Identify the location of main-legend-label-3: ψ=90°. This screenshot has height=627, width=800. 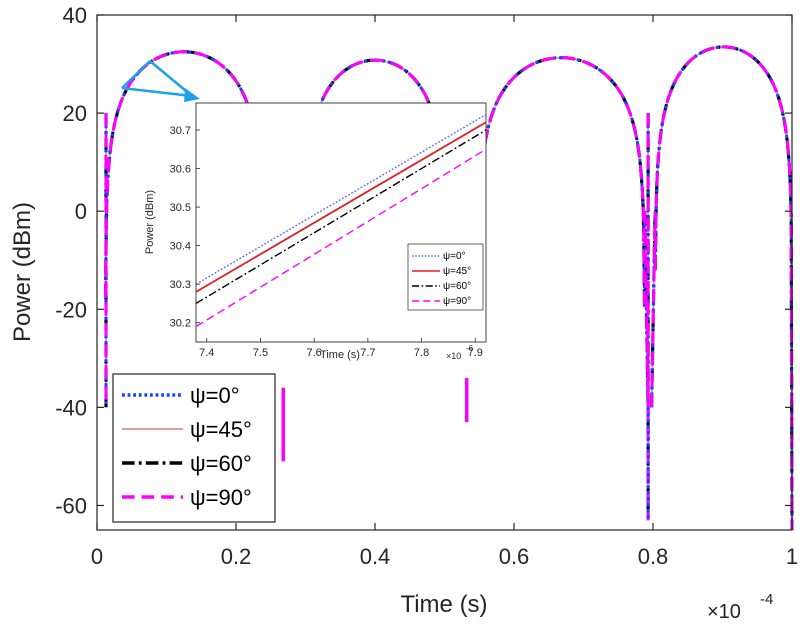
(221, 497).